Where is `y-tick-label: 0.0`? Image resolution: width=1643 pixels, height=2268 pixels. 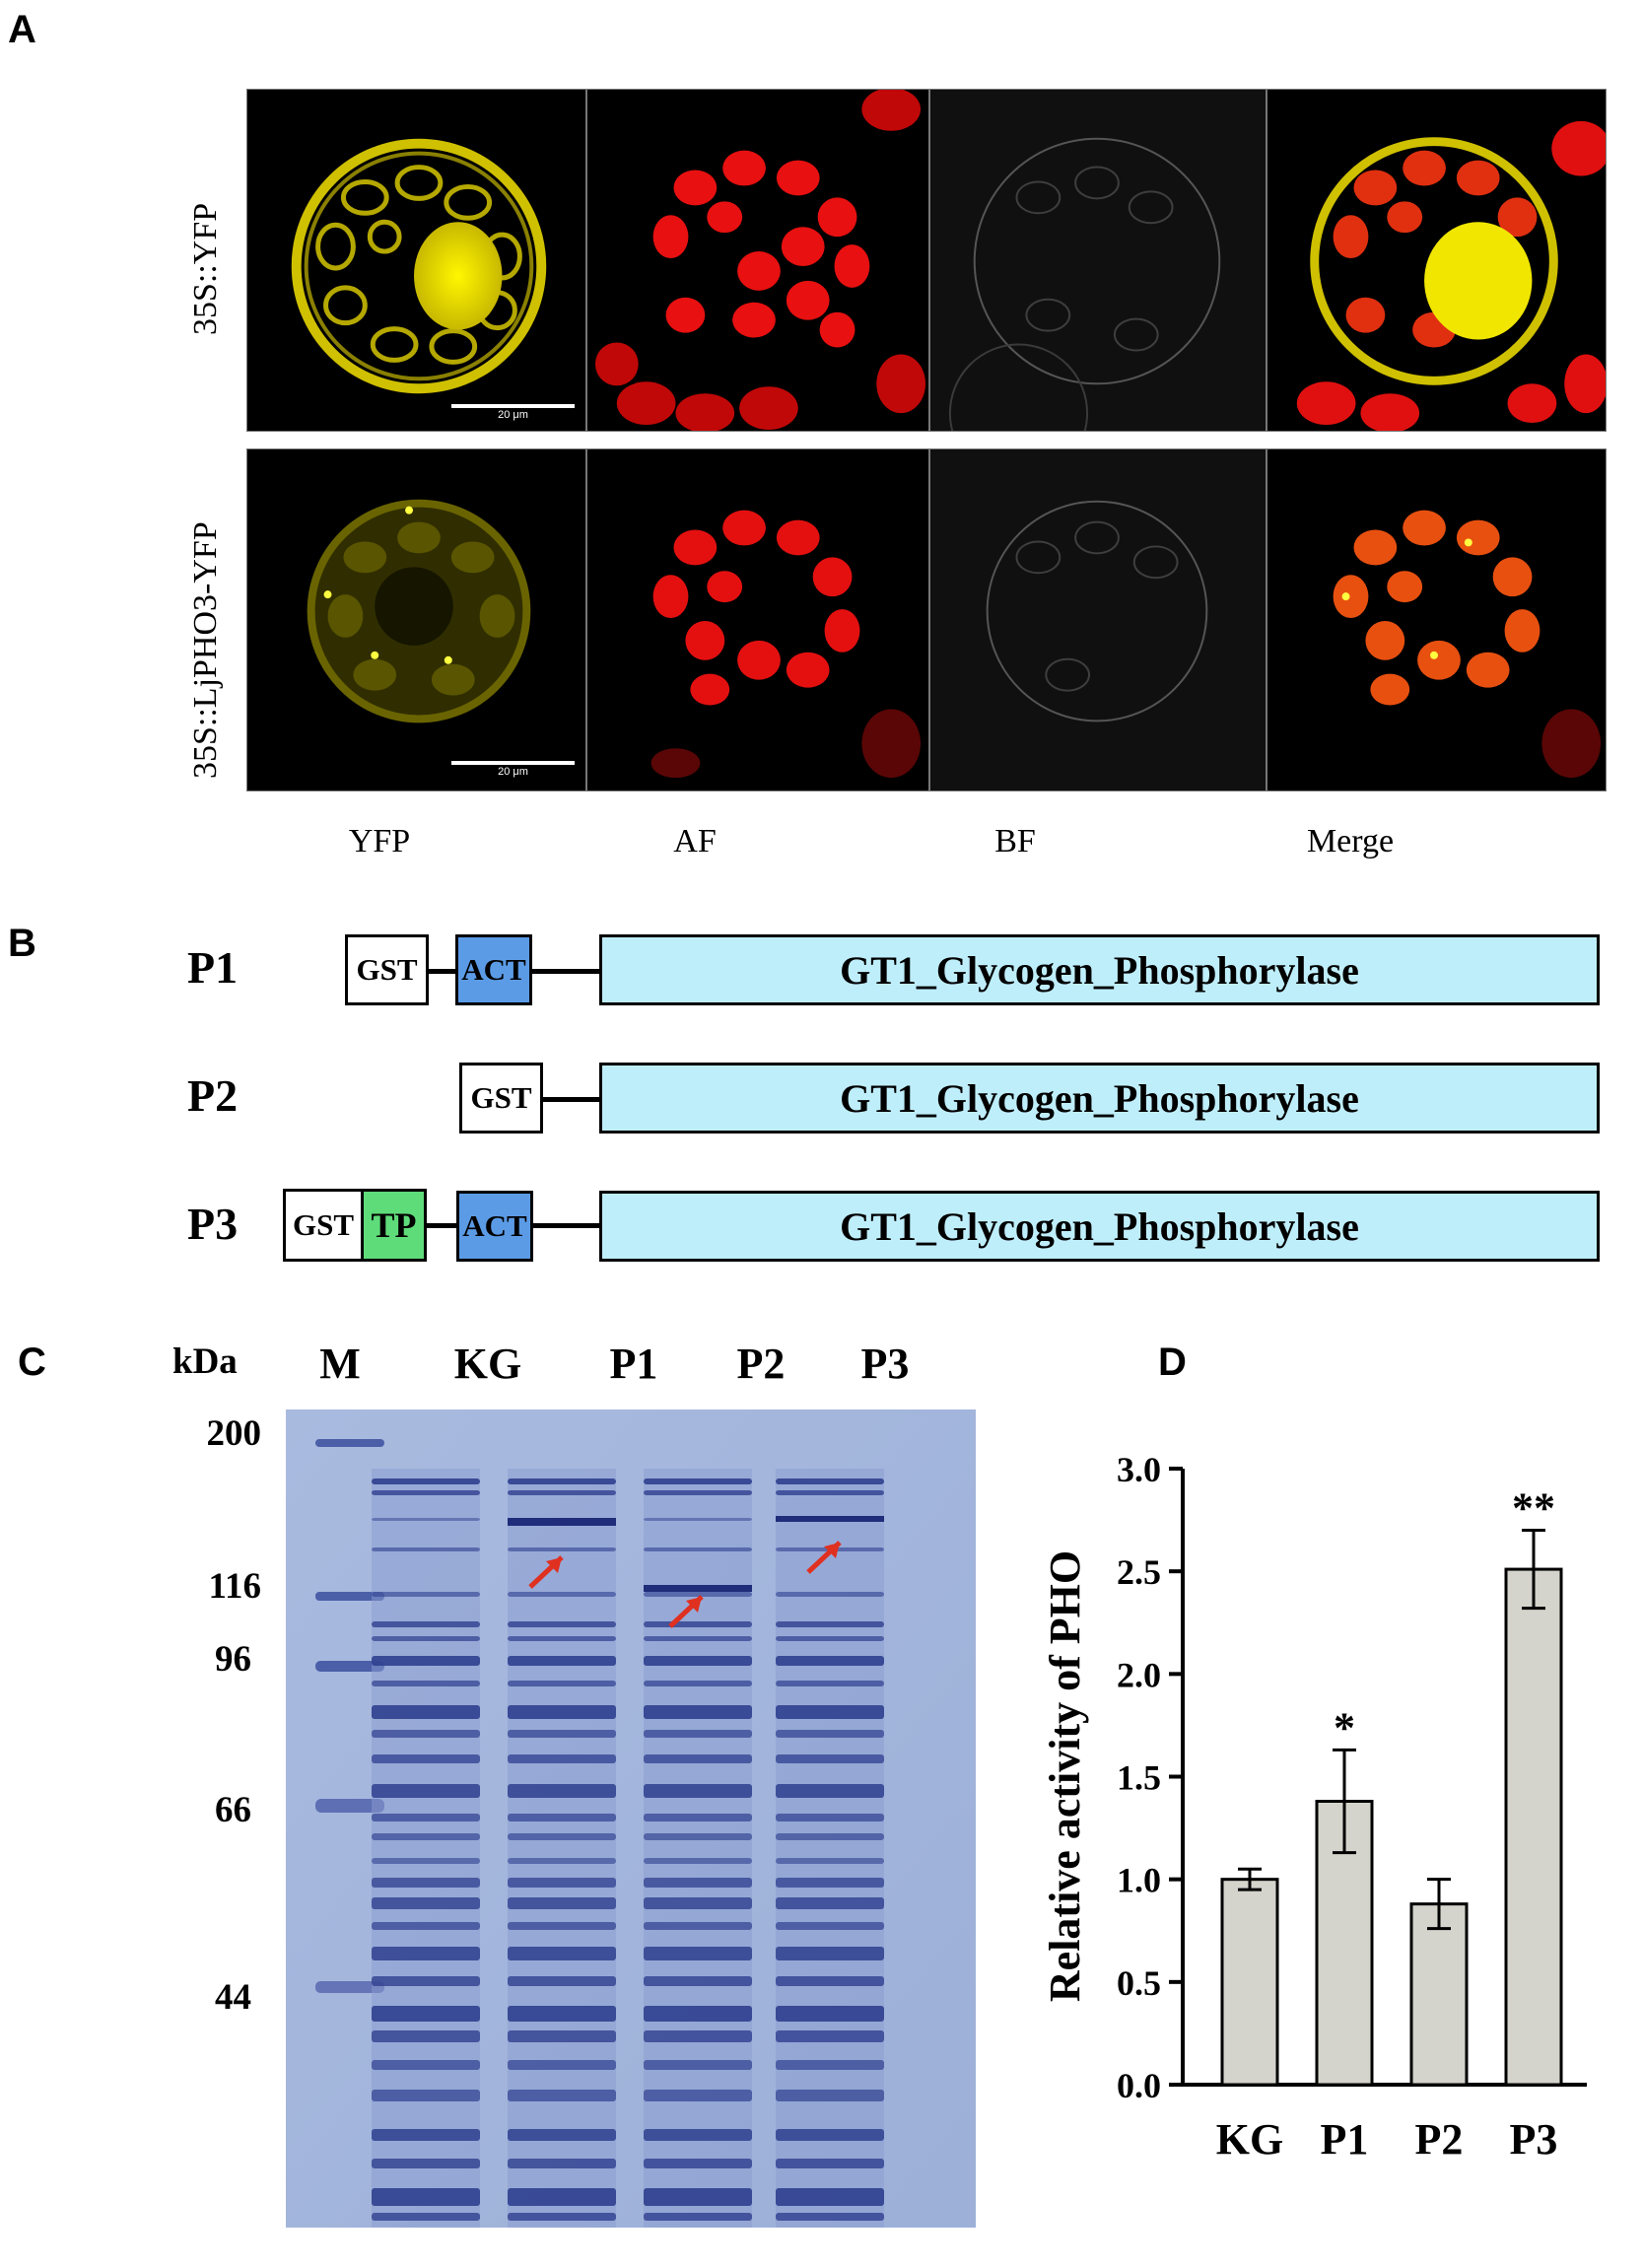
y-tick-label: 0.0 is located at coordinates (1139, 2085).